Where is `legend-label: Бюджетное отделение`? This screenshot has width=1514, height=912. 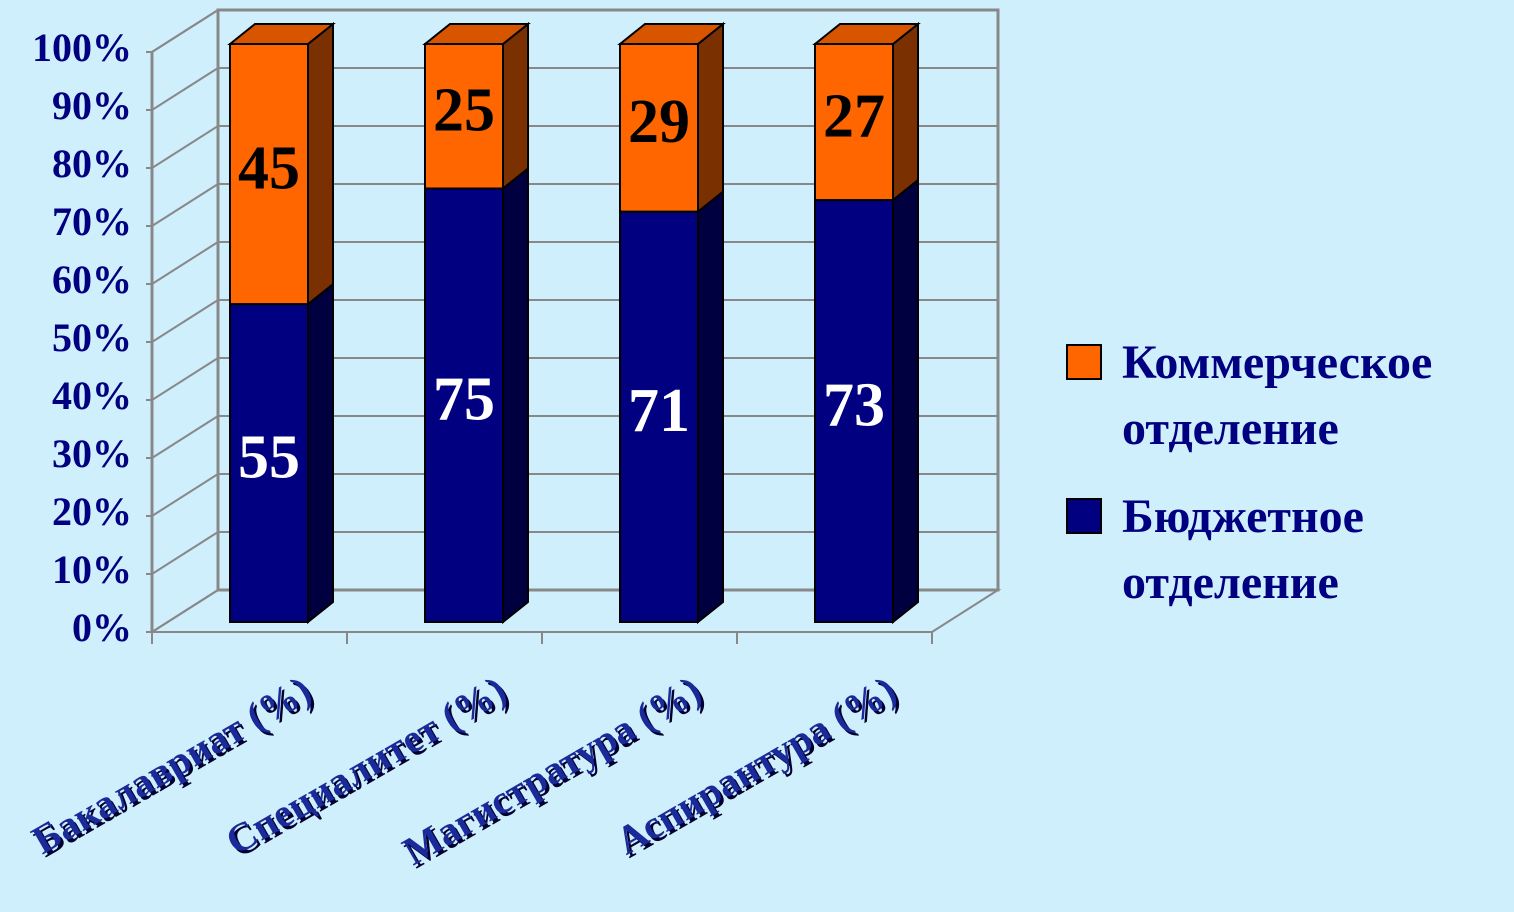 legend-label: Бюджетное отделение is located at coordinates (1243, 549).